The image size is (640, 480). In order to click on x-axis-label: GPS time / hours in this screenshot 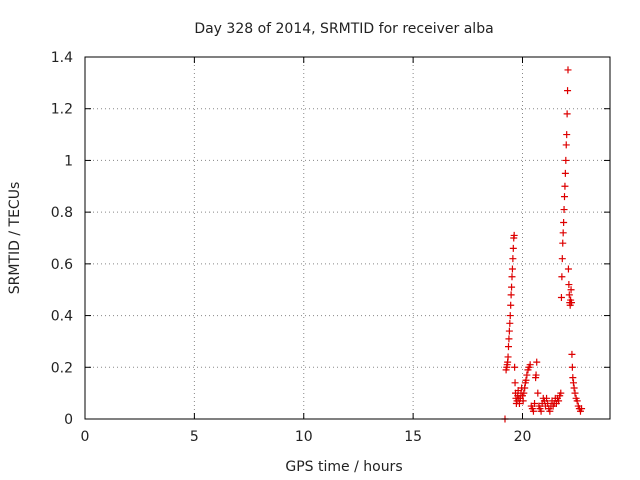, I will do `click(343, 467)`.